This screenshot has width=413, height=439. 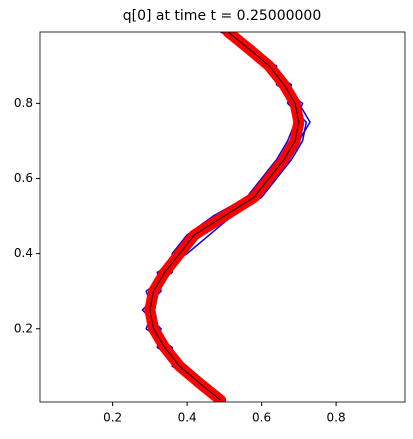 I want to click on y-tick-label: 0.2, so click(x=23, y=328).